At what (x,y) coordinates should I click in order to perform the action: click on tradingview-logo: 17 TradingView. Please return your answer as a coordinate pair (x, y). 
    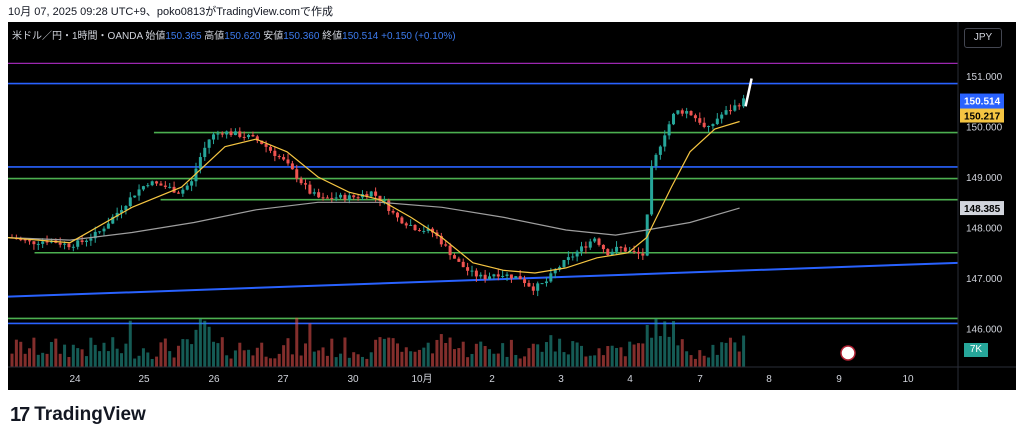
    Looking at the image, I should click on (78, 415).